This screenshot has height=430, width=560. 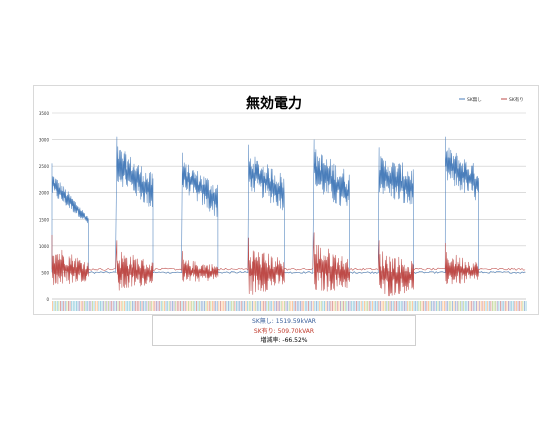 I want to click on legend-label: SK有り, so click(x=516, y=99).